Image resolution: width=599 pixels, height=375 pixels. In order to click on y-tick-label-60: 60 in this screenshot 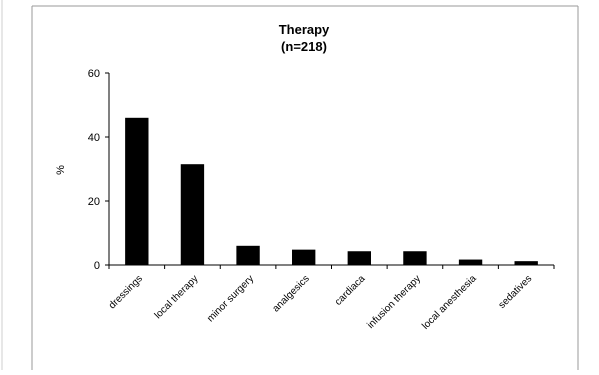, I will do `click(94, 74)`.